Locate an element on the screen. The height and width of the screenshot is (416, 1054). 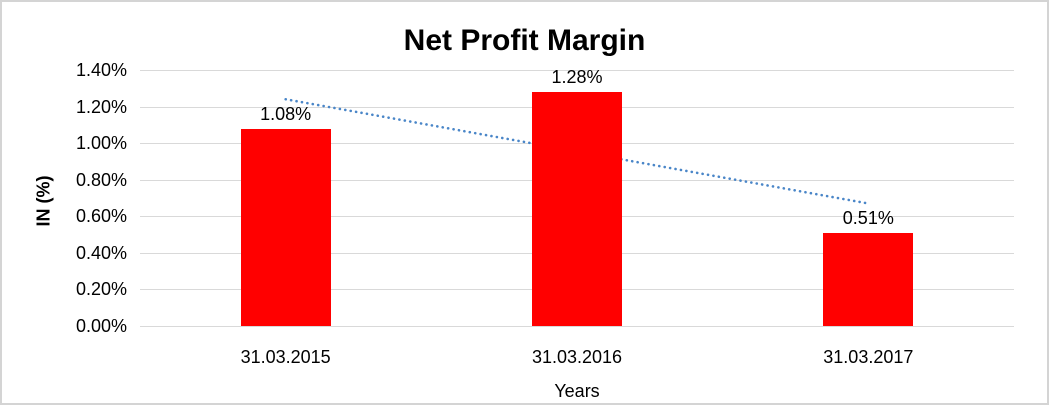
y-tick-label: 0.80% is located at coordinates (101, 179).